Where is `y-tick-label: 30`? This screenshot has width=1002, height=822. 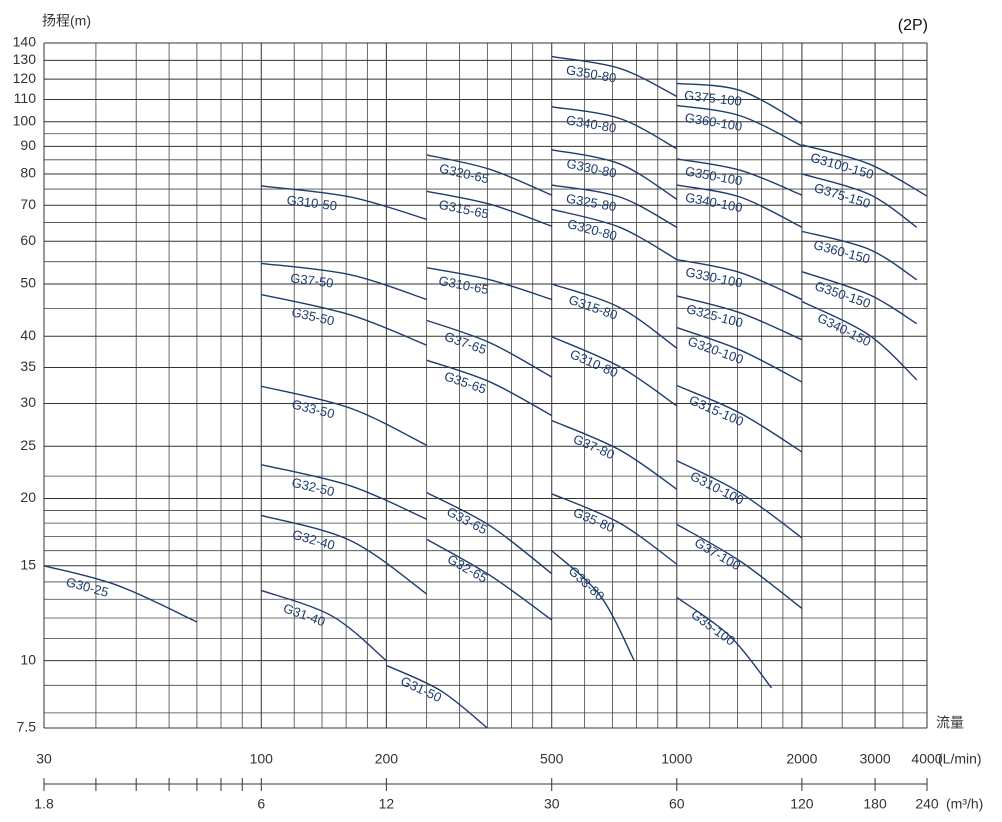
y-tick-label: 30 is located at coordinates (28, 402).